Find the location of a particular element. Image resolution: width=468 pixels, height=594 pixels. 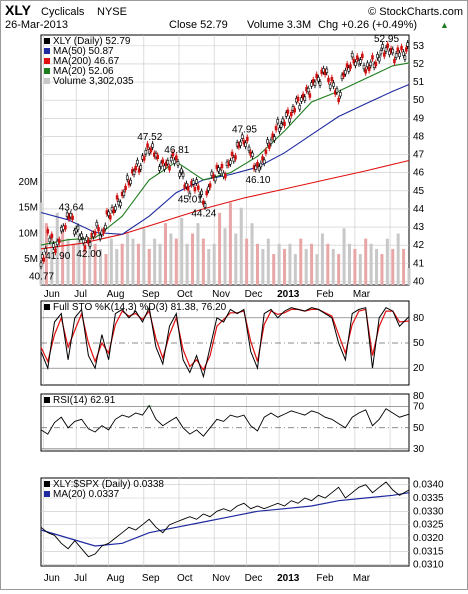

price-annotation: 43.64 is located at coordinates (71, 207).